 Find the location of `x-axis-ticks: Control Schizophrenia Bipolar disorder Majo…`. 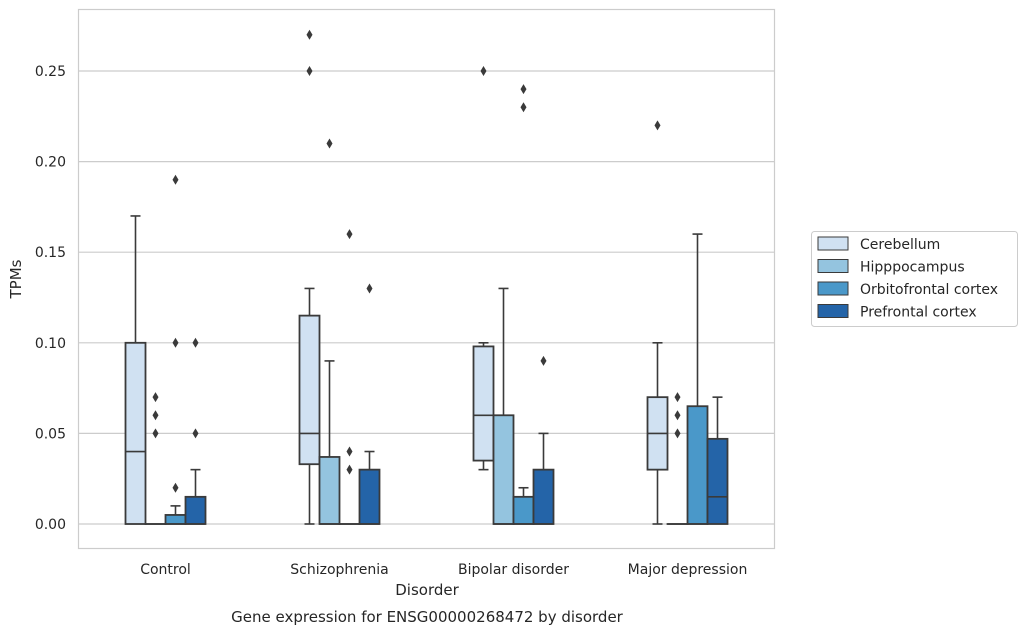

x-axis-ticks: Control Schizophrenia Bipolar disorder Majo… is located at coordinates (443, 570).